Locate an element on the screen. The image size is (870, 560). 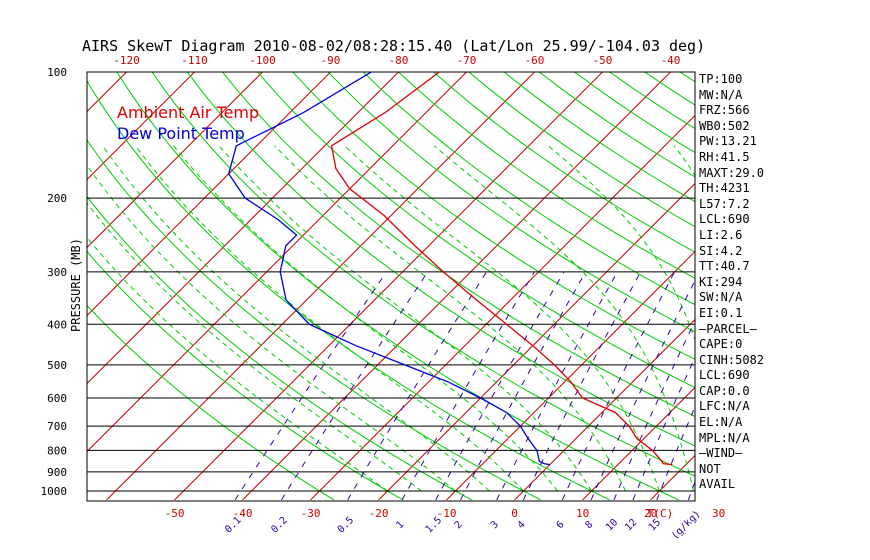
top-temp-tick-label: -60 is located at coordinates (535, 60).